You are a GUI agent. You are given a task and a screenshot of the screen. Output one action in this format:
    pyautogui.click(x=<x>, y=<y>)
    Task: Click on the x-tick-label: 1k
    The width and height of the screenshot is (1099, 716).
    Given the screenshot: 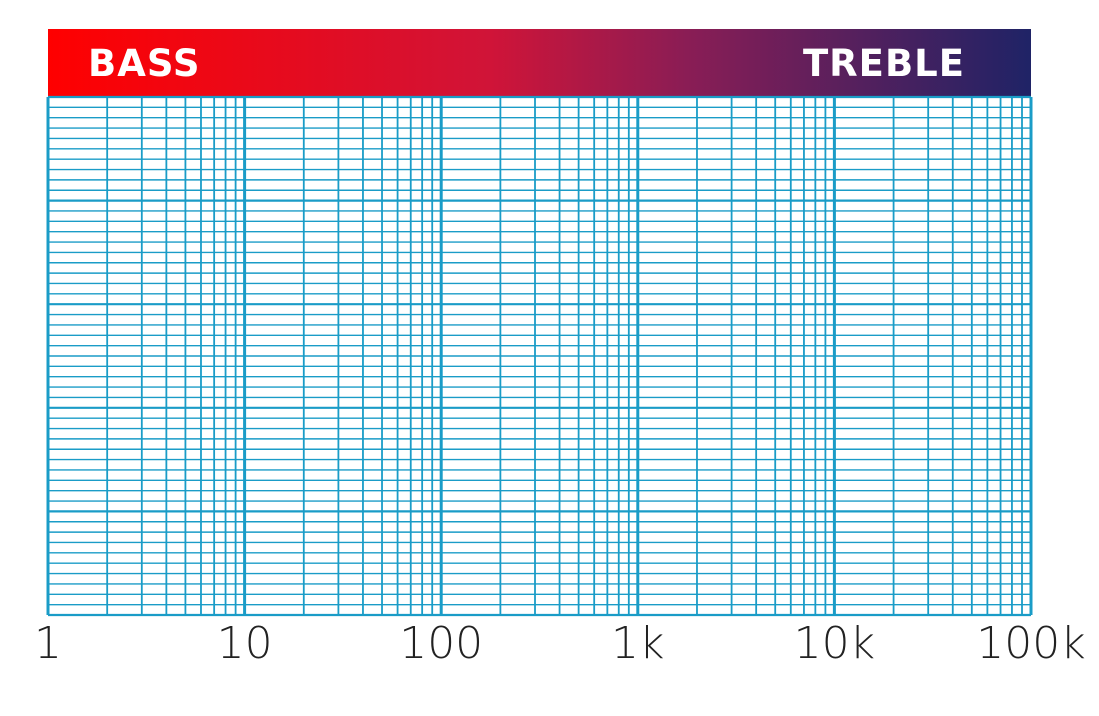 What is the action you would take?
    pyautogui.click(x=638, y=643)
    